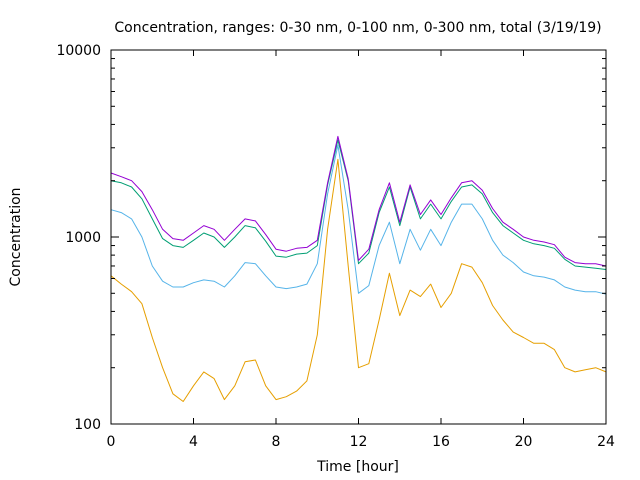 This screenshot has height=480, width=640. What do you see at coordinates (16, 236) in the screenshot?
I see `y-axis-label: Concentration` at bounding box center [16, 236].